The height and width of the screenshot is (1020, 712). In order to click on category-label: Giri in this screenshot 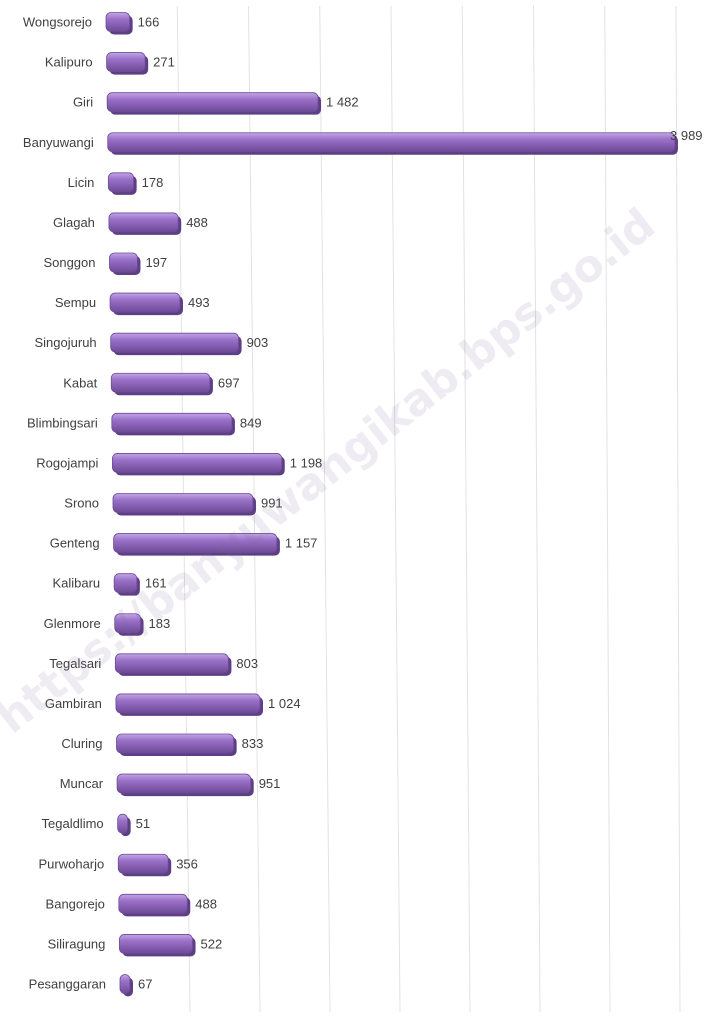, I will do `click(83, 102)`.